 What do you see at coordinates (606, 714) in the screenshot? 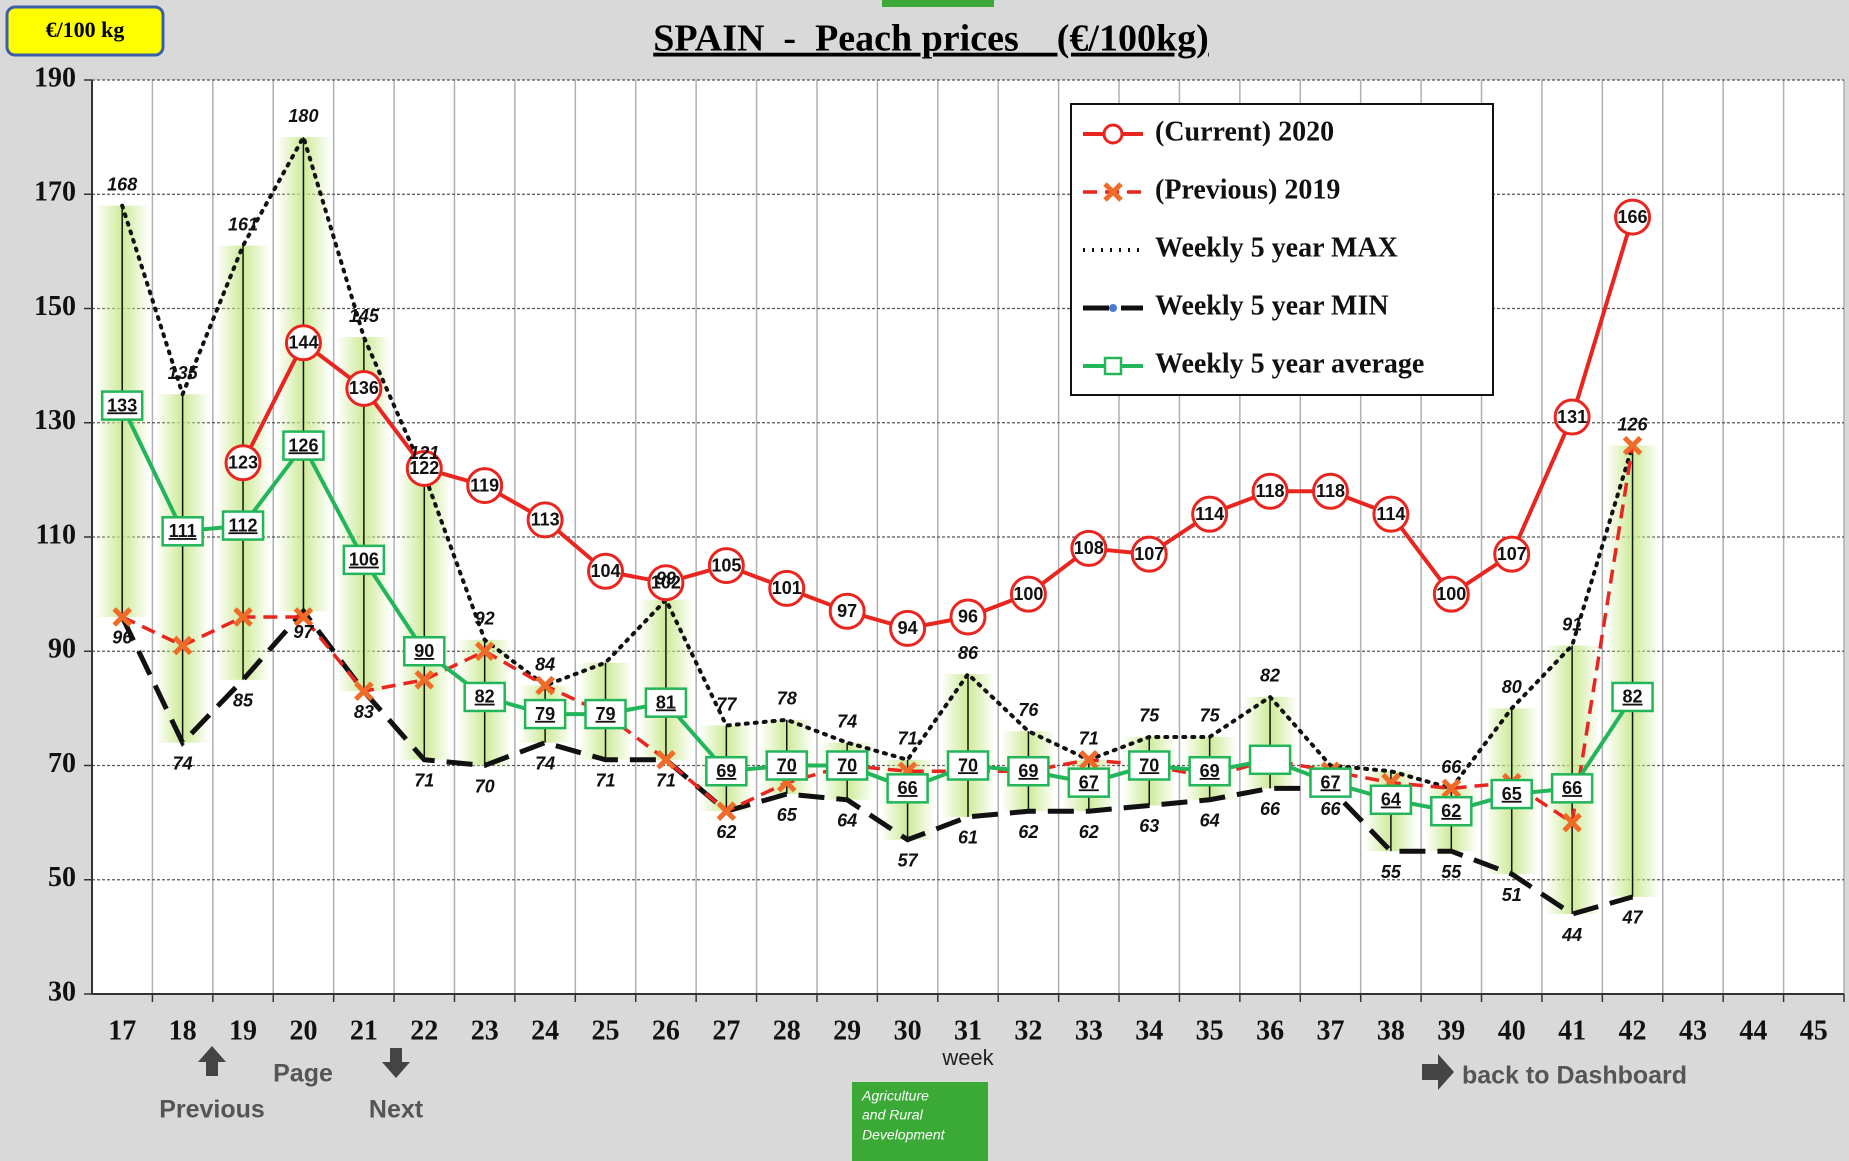
I see `data-label: 79` at bounding box center [606, 714].